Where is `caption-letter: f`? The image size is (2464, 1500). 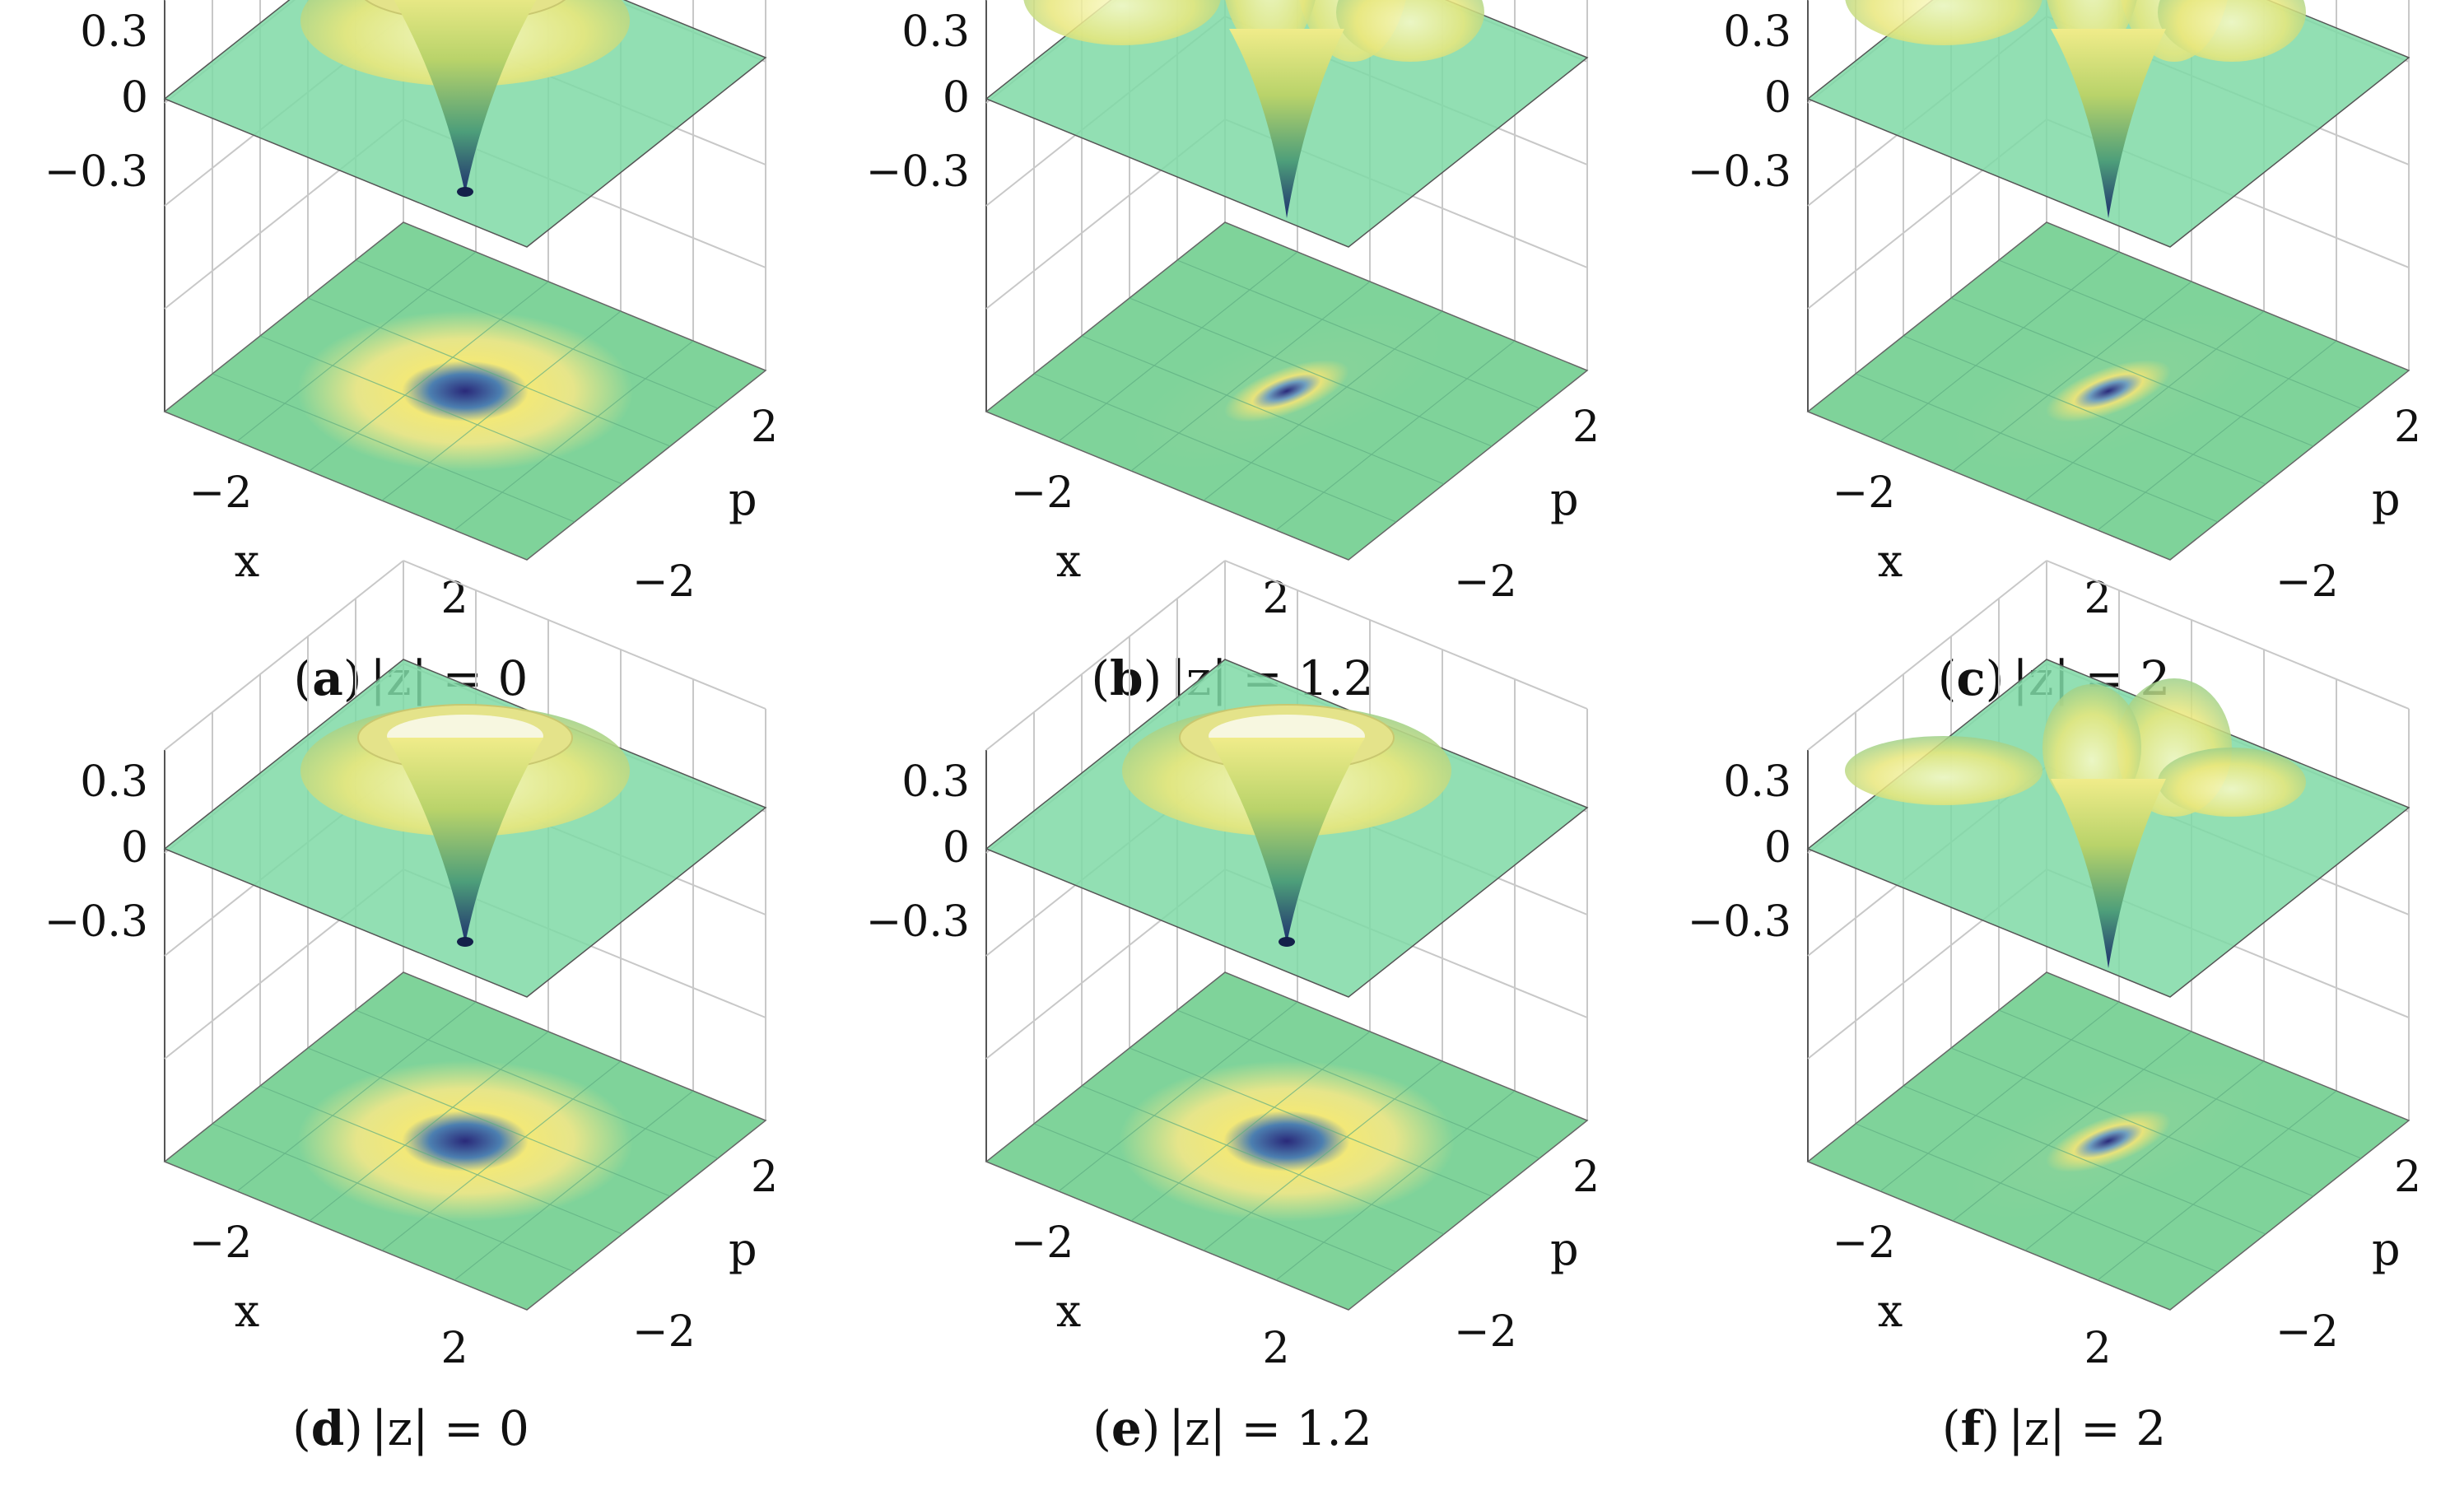
caption-letter: f is located at coordinates (1971, 1428).